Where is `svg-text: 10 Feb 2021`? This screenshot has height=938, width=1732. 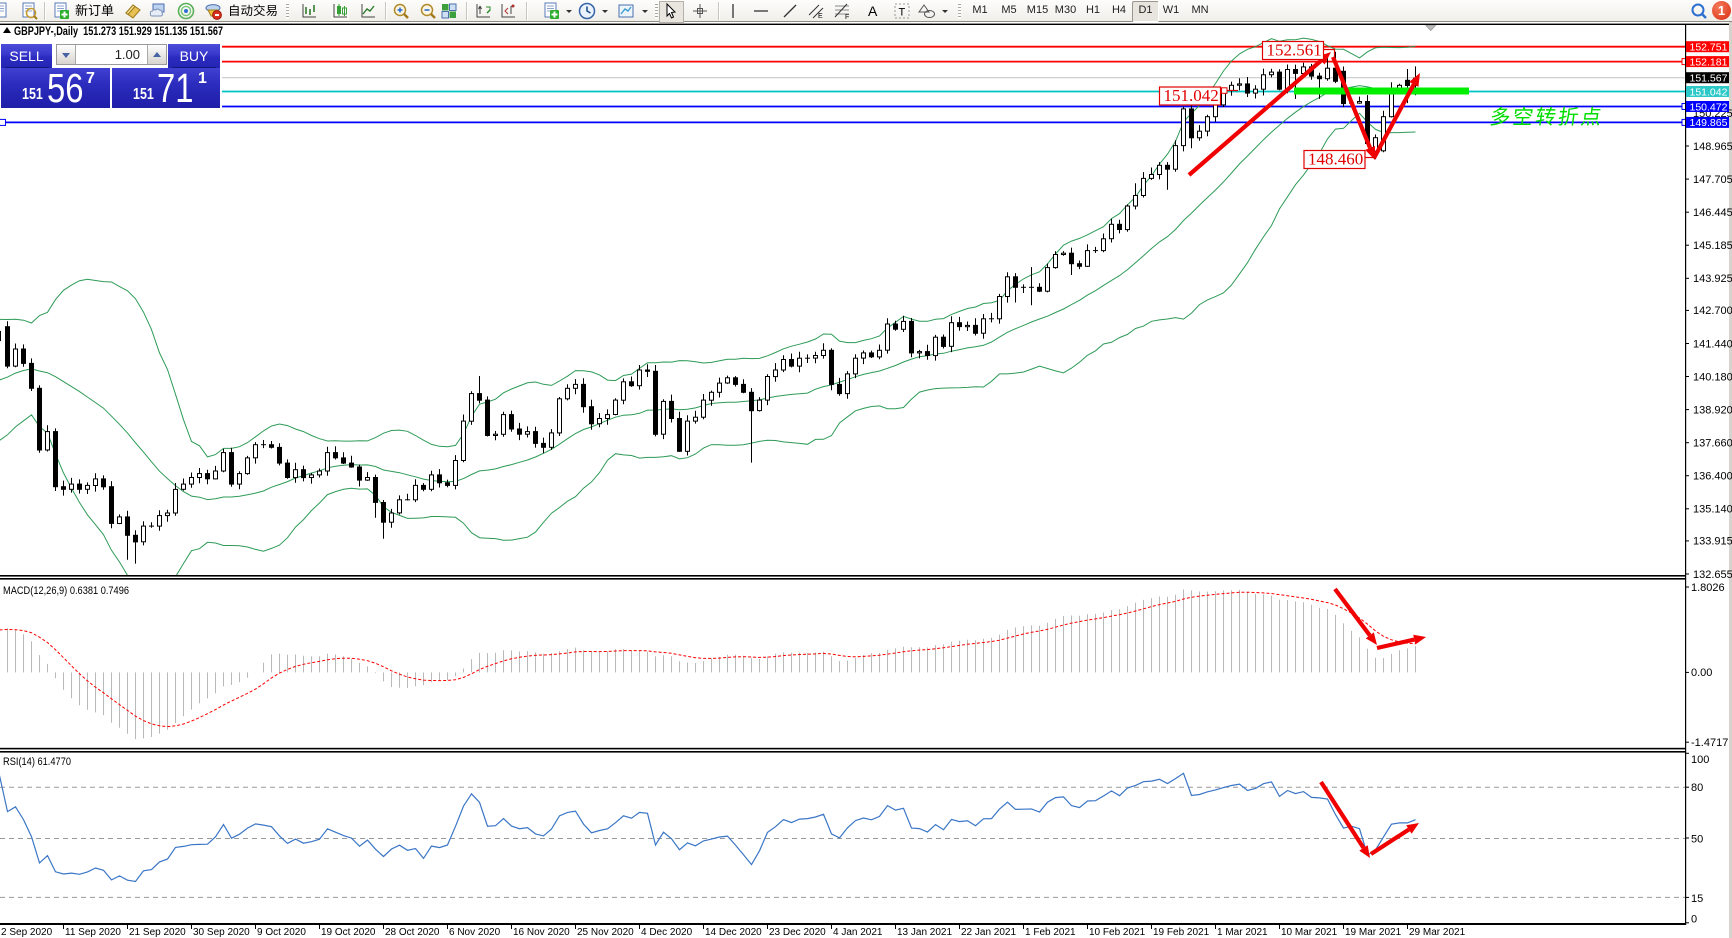 svg-text: 10 Feb 2021 is located at coordinates (1117, 932).